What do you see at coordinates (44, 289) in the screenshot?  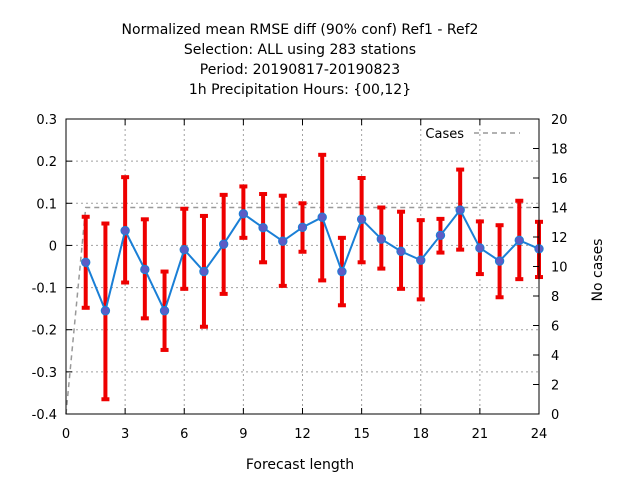 I see `y-tick-label: -0.1` at bounding box center [44, 289].